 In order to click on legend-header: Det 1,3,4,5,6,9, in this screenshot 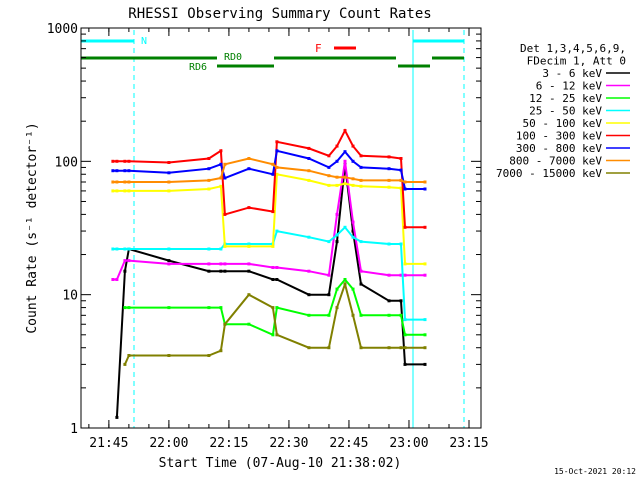, I will do `click(573, 48)`.